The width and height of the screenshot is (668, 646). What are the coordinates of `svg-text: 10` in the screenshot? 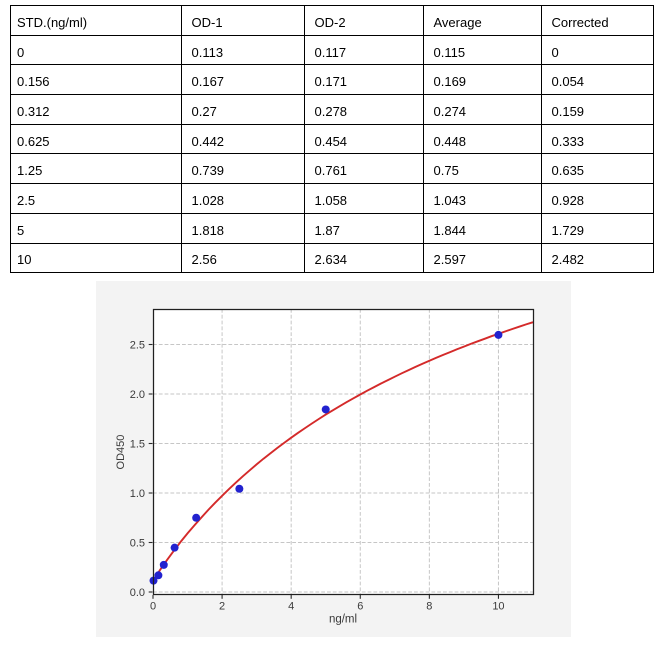 It's located at (498, 607).